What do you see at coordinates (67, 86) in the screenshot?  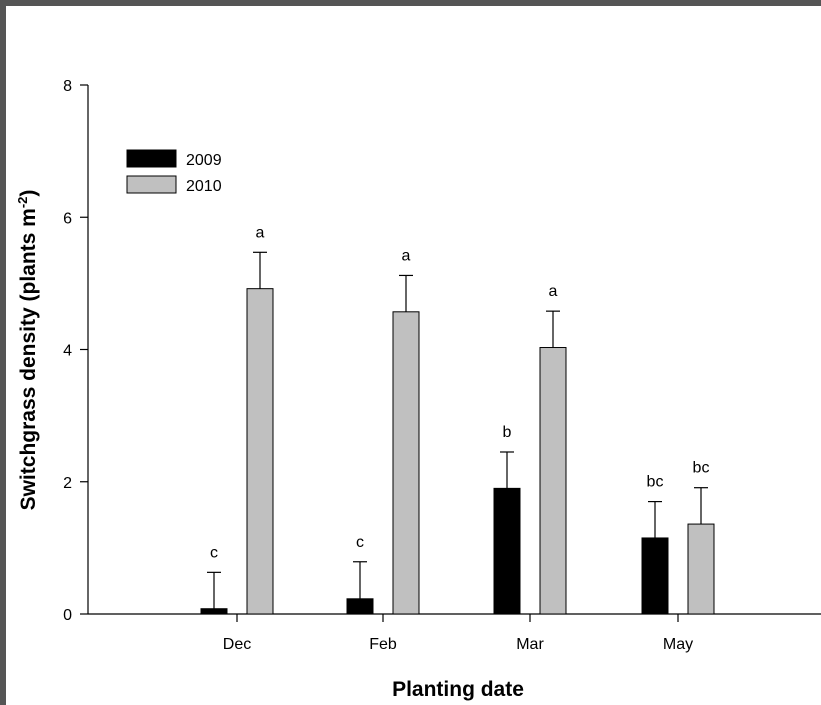 I see `y-tick-label: 8` at bounding box center [67, 86].